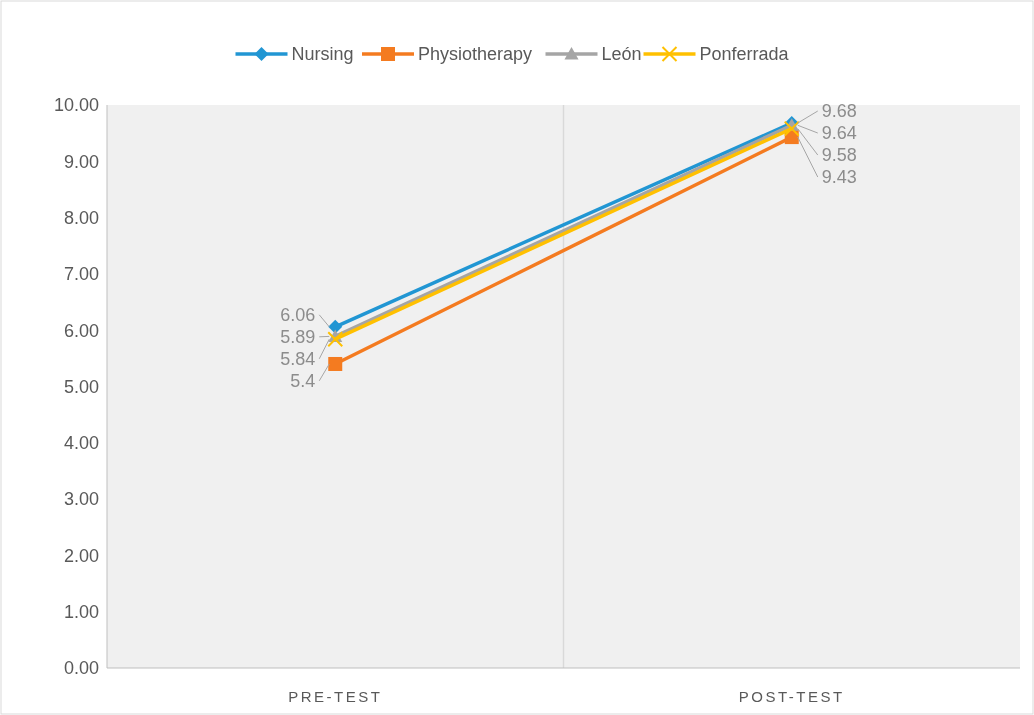  What do you see at coordinates (839, 111) in the screenshot?
I see `data-label: 9.68` at bounding box center [839, 111].